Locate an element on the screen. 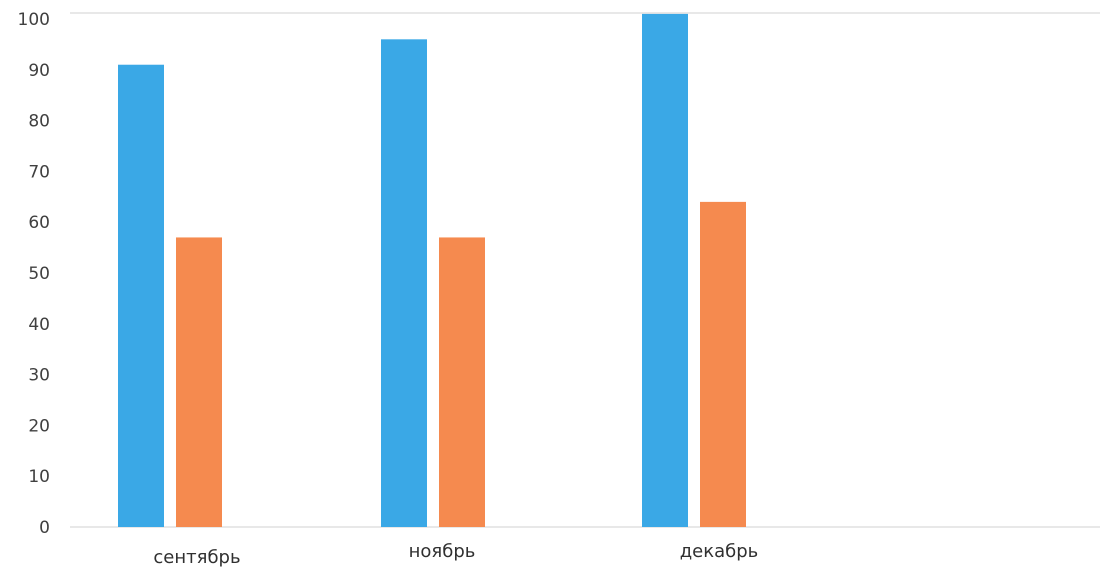  x-category-label-0: сентябрь is located at coordinates (196, 557).